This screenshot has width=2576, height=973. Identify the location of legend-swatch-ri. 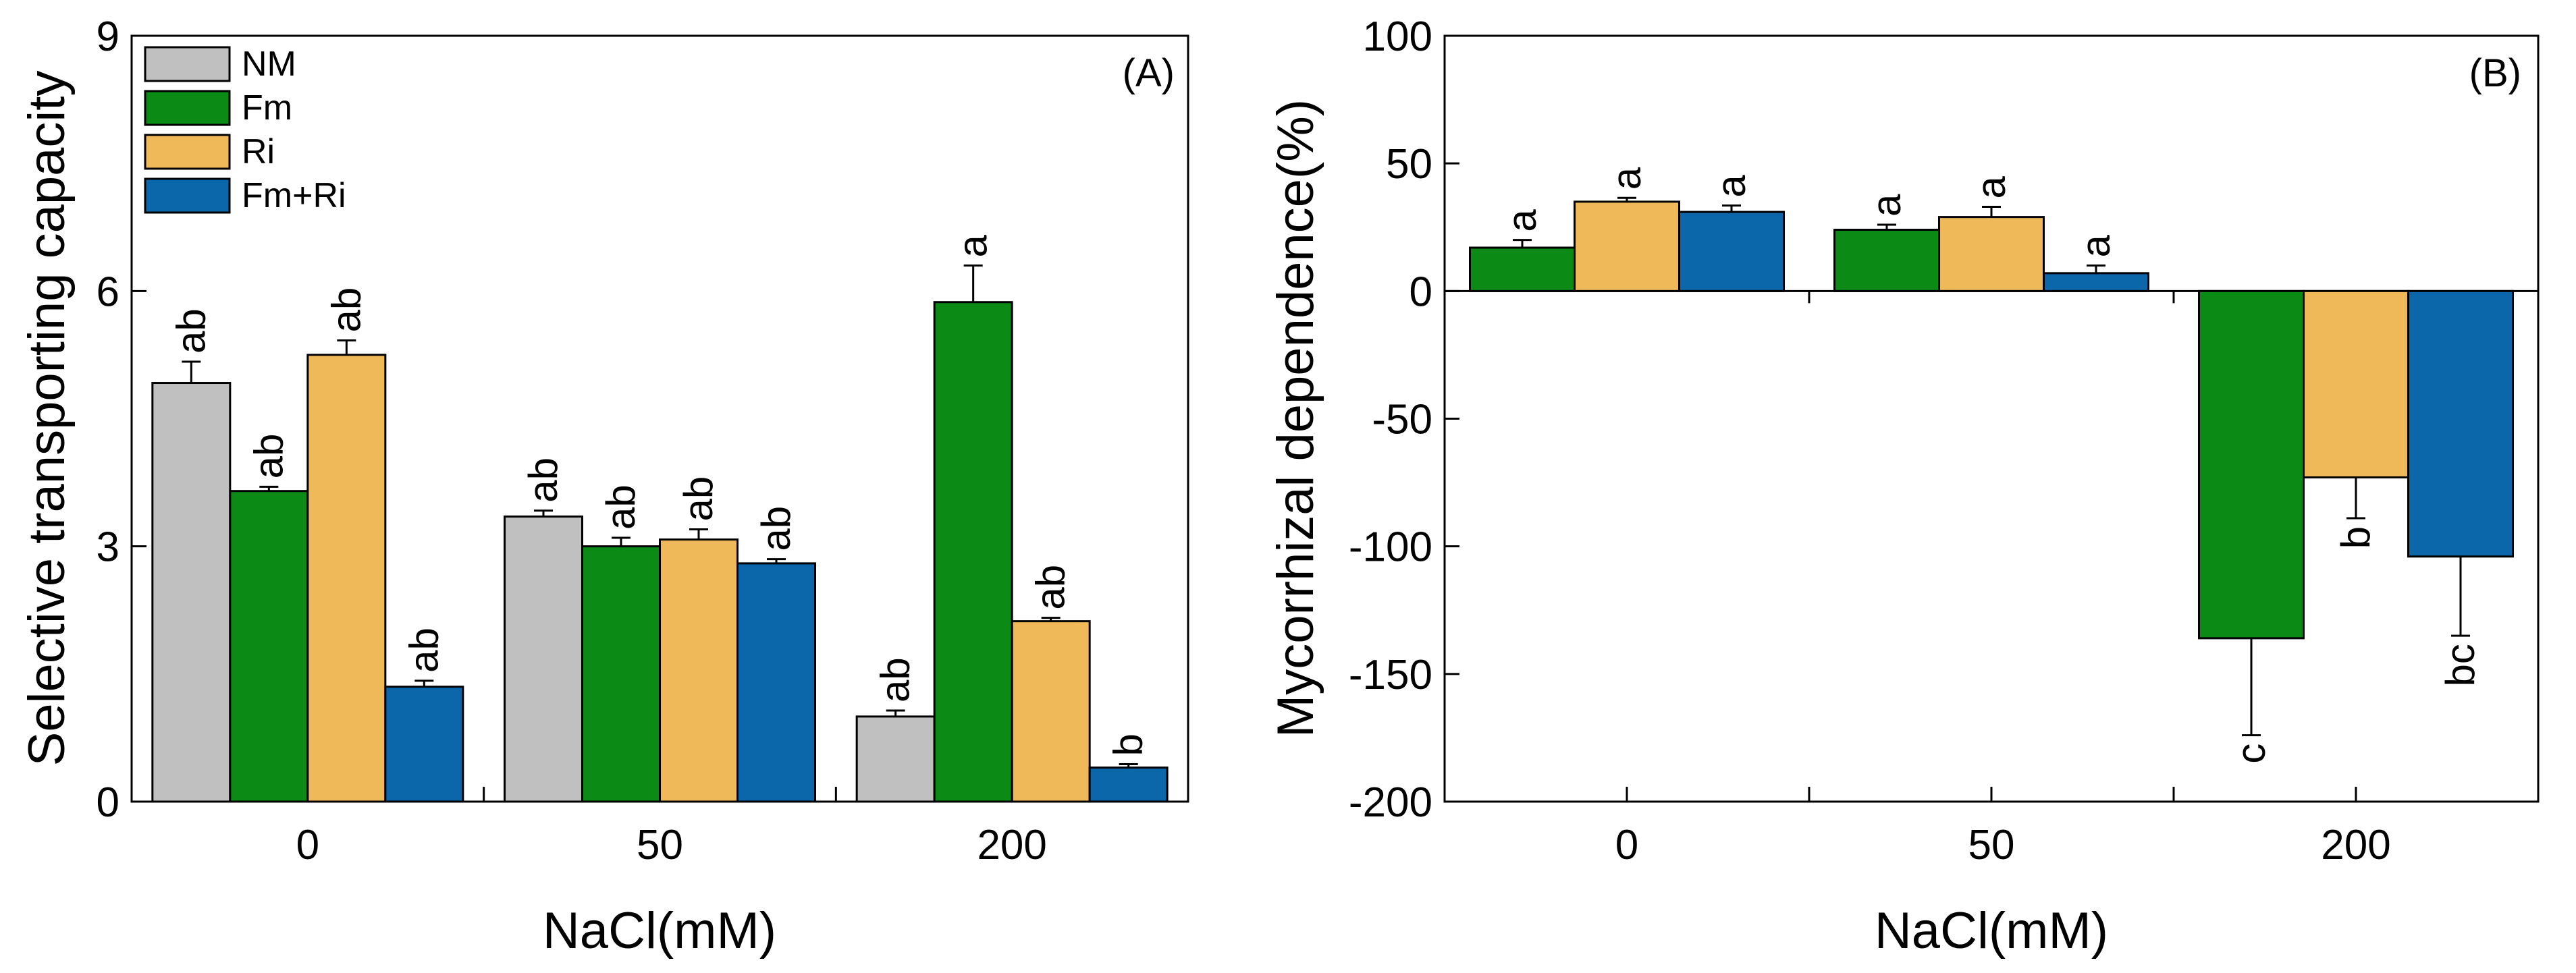
(187, 152).